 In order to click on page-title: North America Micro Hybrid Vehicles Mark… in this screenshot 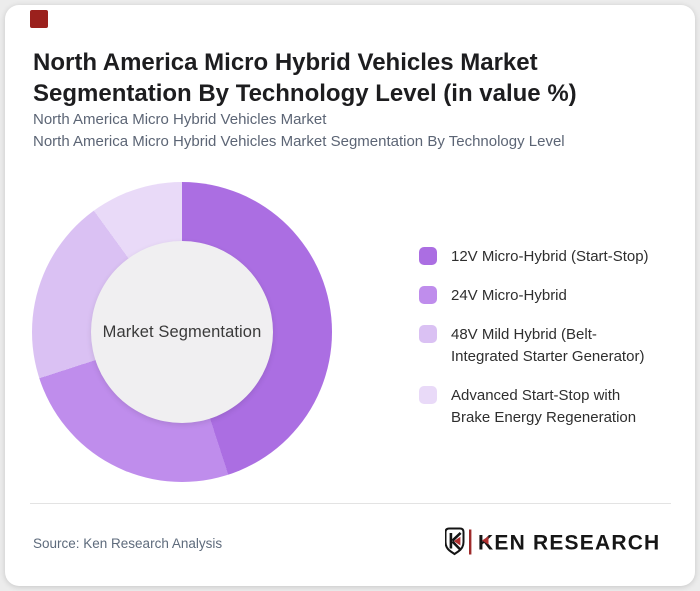, I will do `click(305, 78)`.